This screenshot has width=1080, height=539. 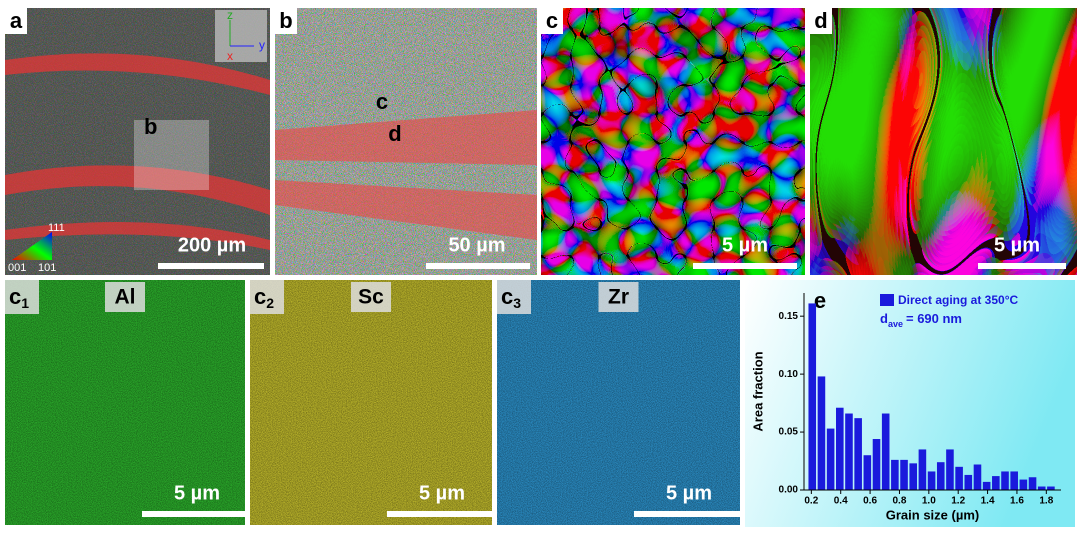 What do you see at coordinates (137, 141) in the screenshot?
I see `panel-a: b a z y x 111 001 101 200 µm` at bounding box center [137, 141].